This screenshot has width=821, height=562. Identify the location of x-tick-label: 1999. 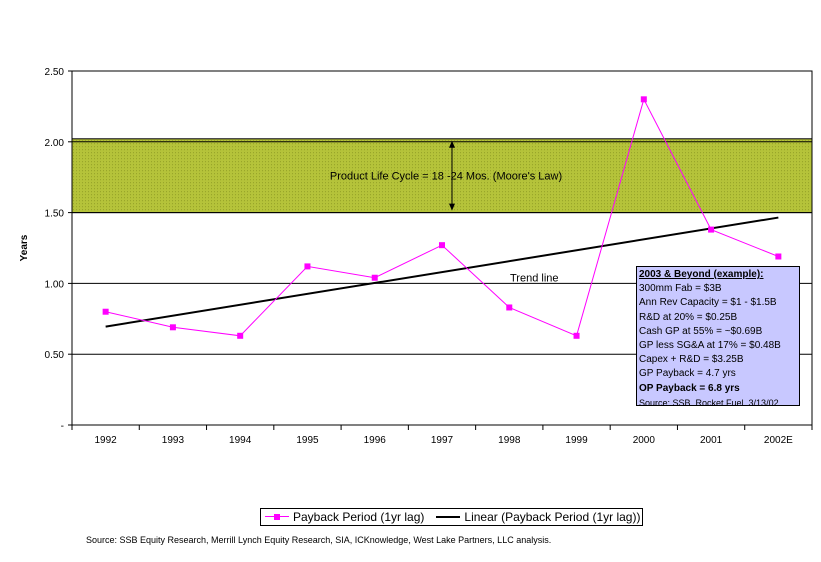
(576, 440).